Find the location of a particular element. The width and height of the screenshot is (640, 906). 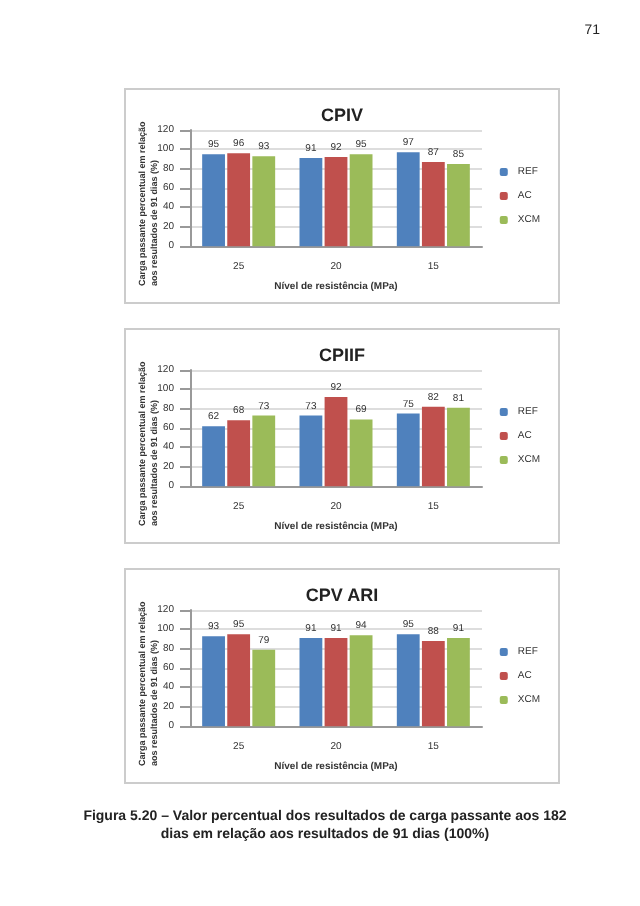

chart-title: CPV ARI is located at coordinates (342, 595).